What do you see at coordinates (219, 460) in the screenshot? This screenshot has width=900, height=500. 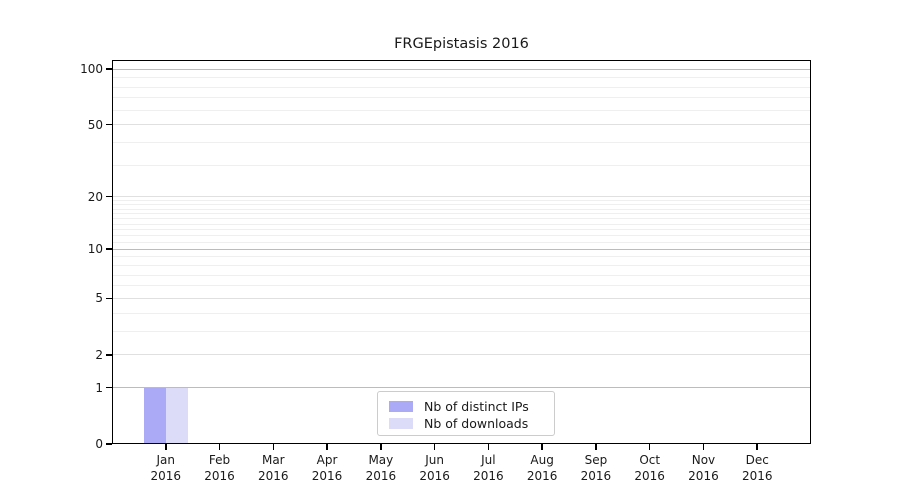 I see `x-tick-label-month: Feb` at bounding box center [219, 460].